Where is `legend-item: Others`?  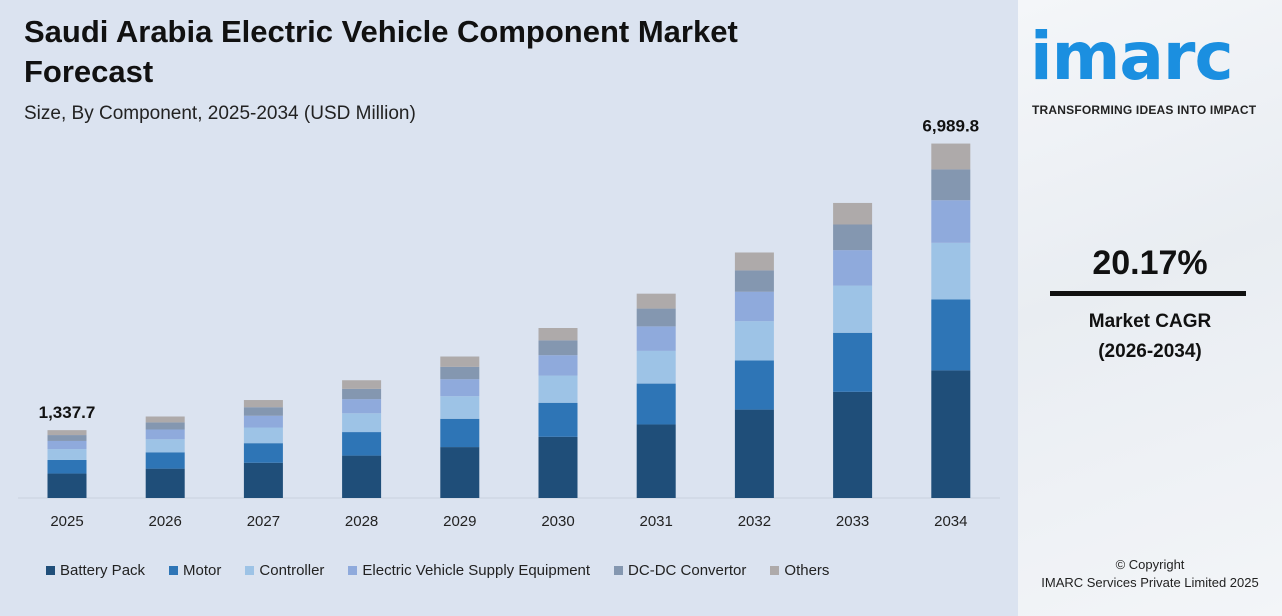
legend-item: Others is located at coordinates (799, 570).